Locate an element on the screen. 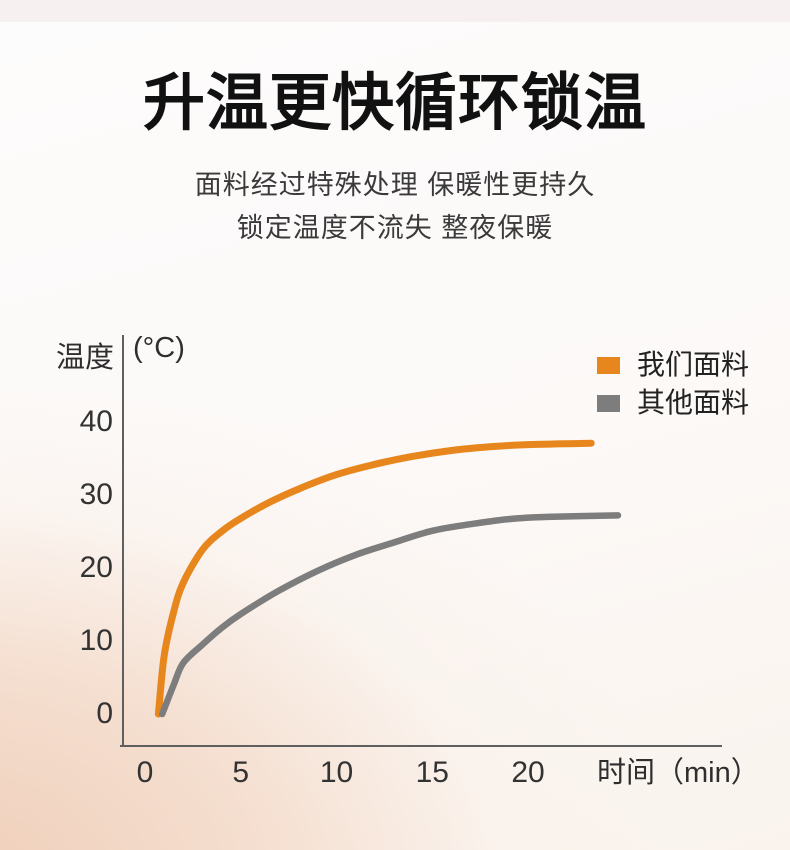  y-tick-label: 10 is located at coordinates (96, 640).